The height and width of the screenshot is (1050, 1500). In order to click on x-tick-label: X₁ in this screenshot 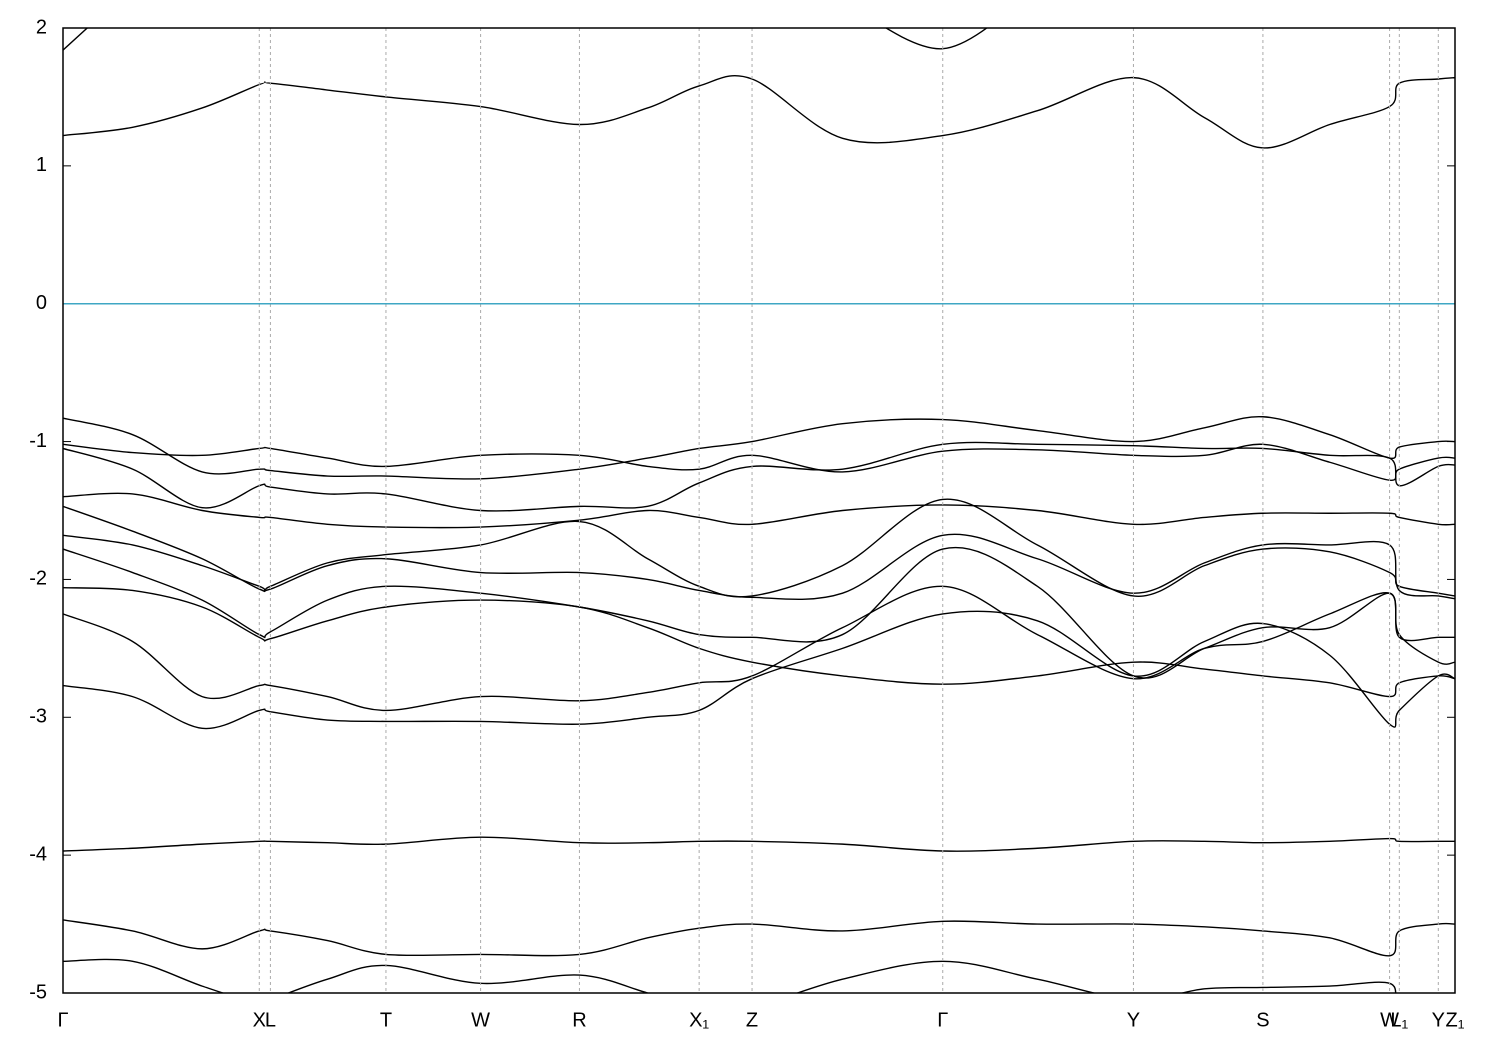, I will do `click(699, 1020)`.